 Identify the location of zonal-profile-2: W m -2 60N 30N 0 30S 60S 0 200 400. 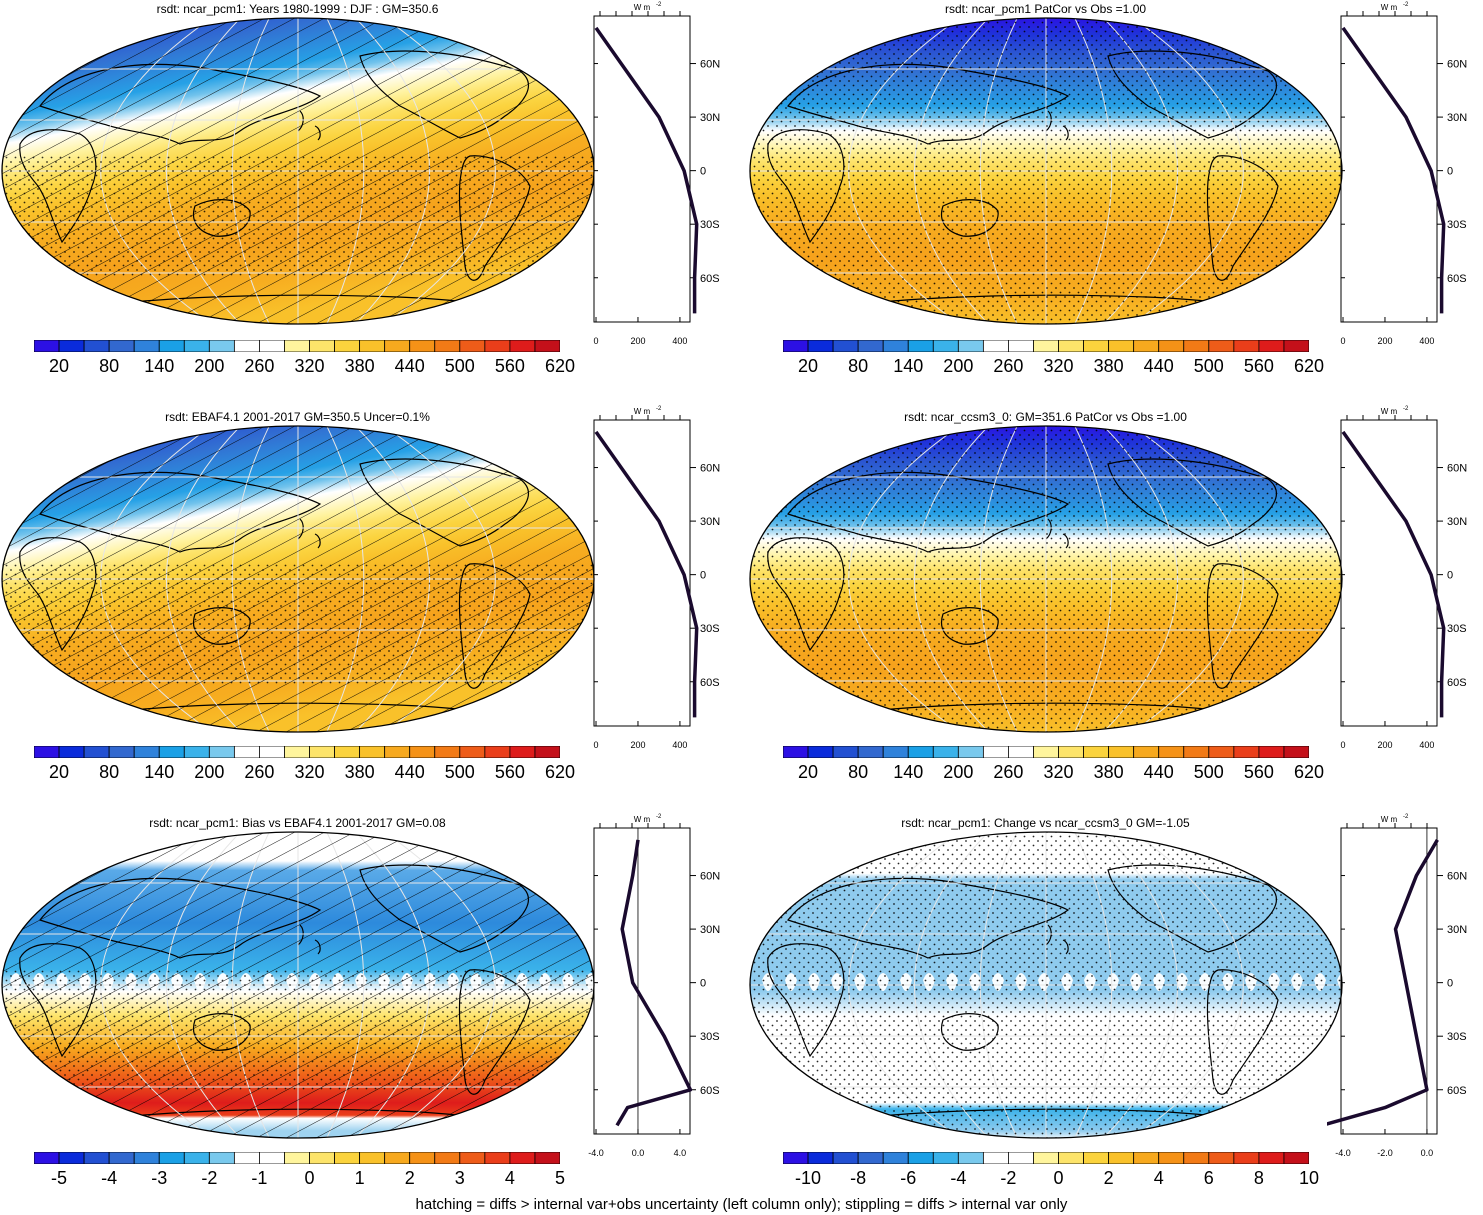
(1403, 174).